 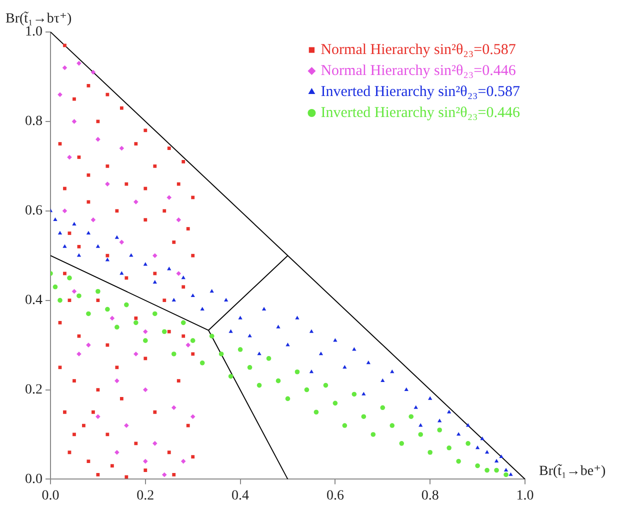 I want to click on x-tick-label: 0.8, so click(x=430, y=496).